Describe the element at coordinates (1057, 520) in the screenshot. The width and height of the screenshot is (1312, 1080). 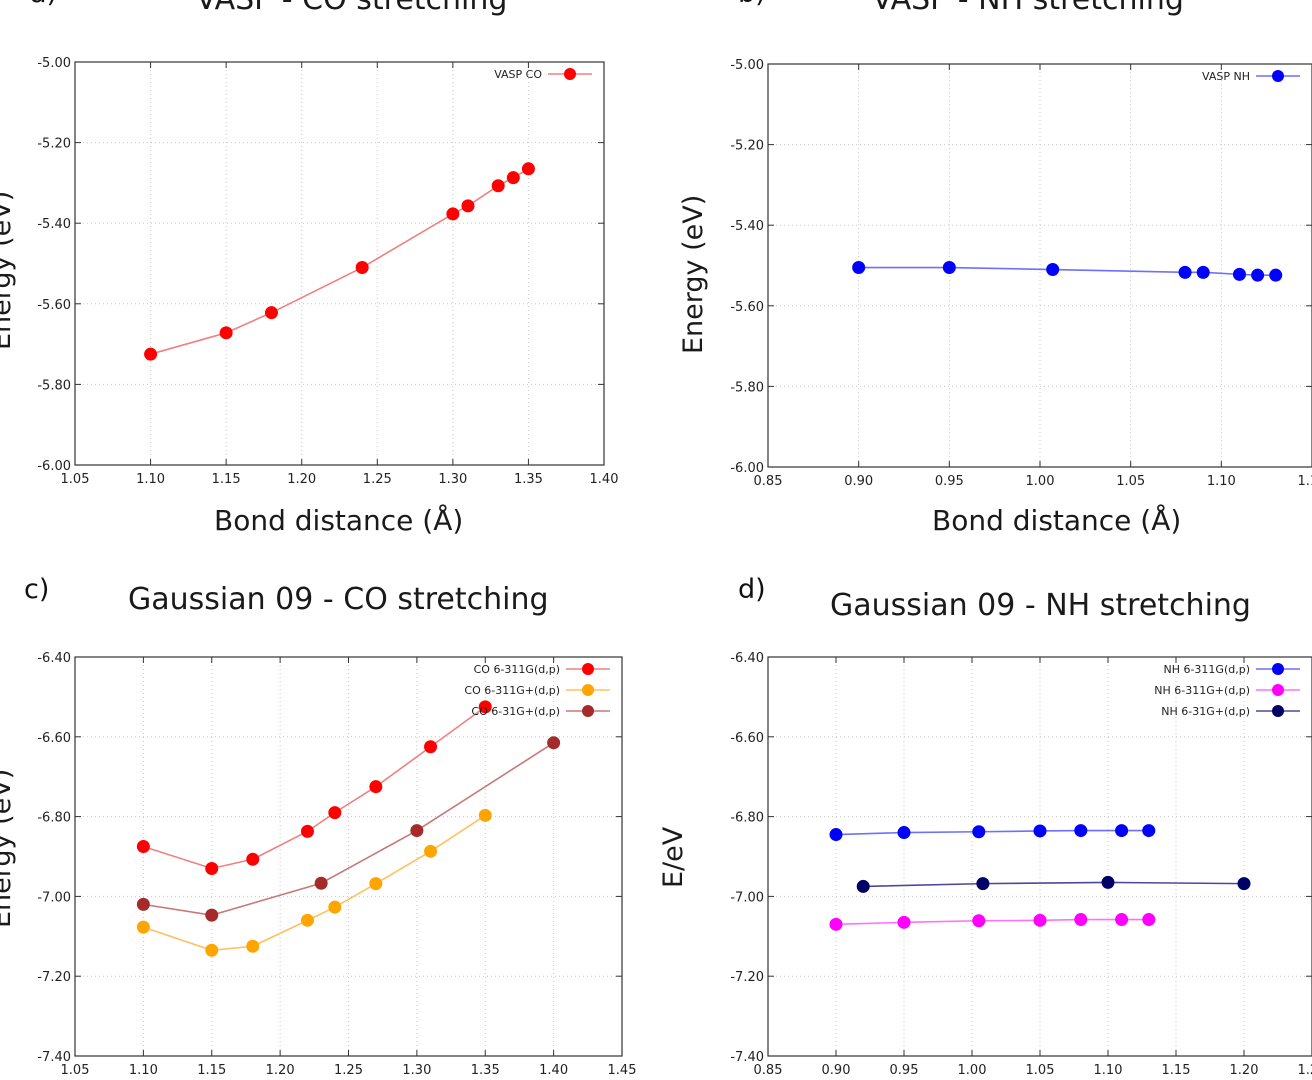
I see `x-axis-label-b: Bond distance (Å)` at that location.